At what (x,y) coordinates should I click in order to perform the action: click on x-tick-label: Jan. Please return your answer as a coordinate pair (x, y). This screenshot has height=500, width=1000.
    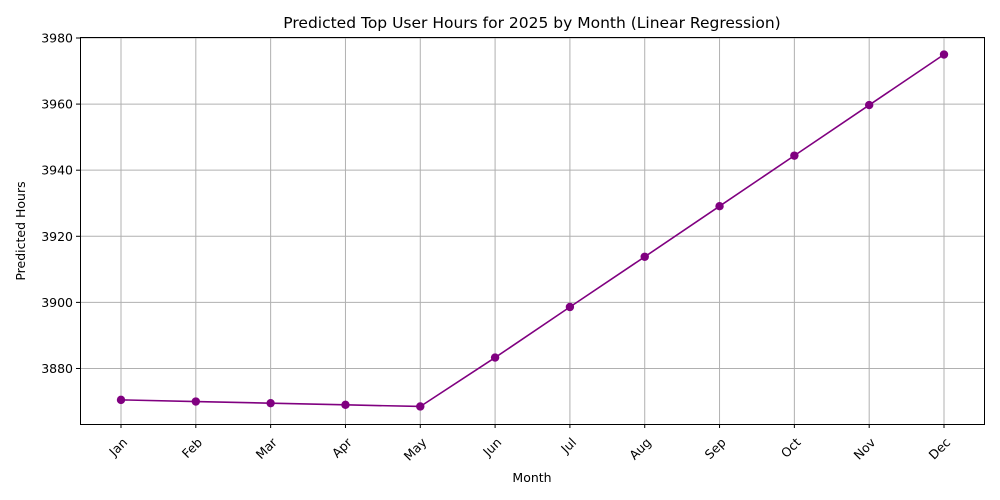
    Looking at the image, I should click on (117, 447).